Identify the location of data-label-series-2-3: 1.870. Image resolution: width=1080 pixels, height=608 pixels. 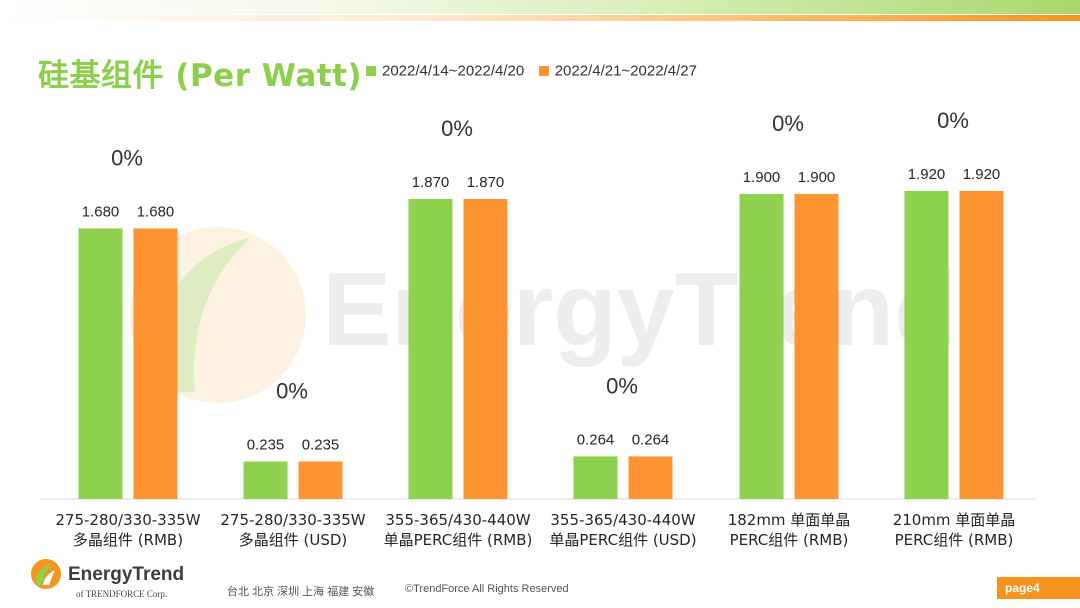
(486, 182).